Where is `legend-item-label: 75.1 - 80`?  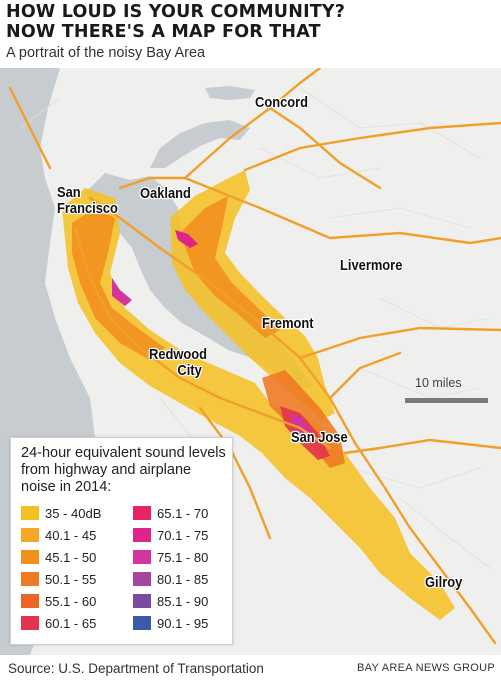
legend-item-label: 75.1 - 80 is located at coordinates (183, 557).